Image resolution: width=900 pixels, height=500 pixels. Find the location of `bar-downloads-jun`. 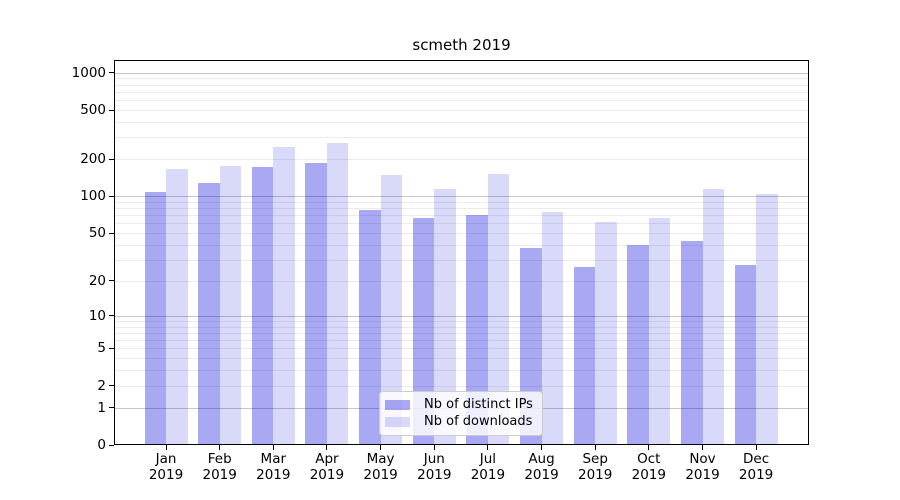

bar-downloads-jun is located at coordinates (445, 316).